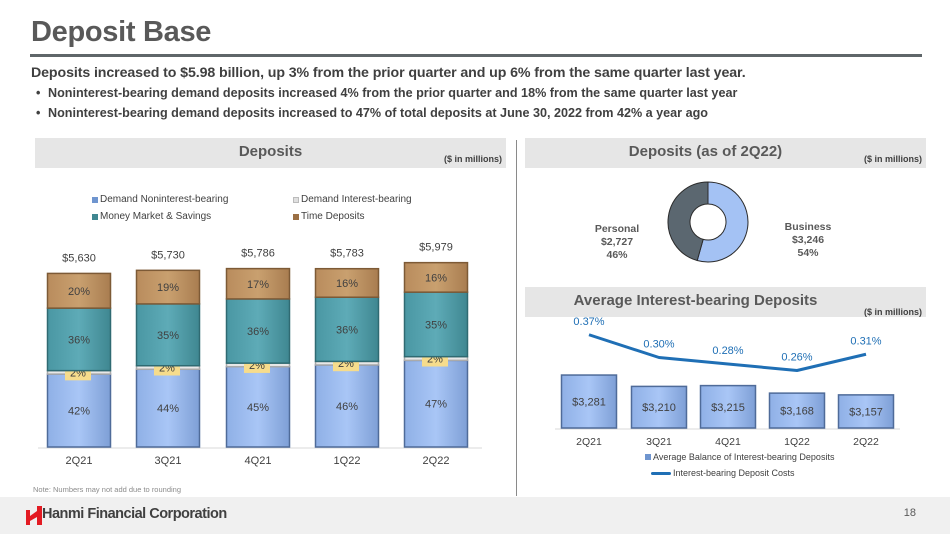 The height and width of the screenshot is (534, 950). Describe the element at coordinates (296, 199) in the screenshot. I see `legend-swatch-interest` at that location.